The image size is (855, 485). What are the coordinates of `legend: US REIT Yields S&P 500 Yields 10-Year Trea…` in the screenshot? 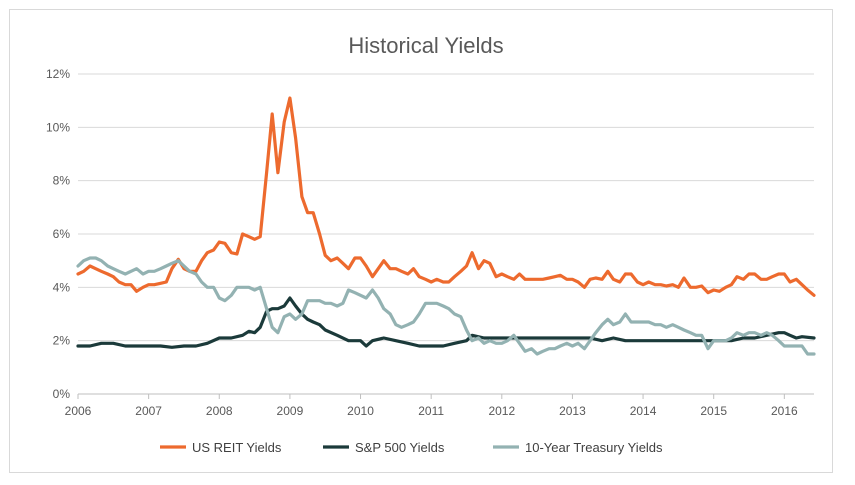 It's located at (411, 447).